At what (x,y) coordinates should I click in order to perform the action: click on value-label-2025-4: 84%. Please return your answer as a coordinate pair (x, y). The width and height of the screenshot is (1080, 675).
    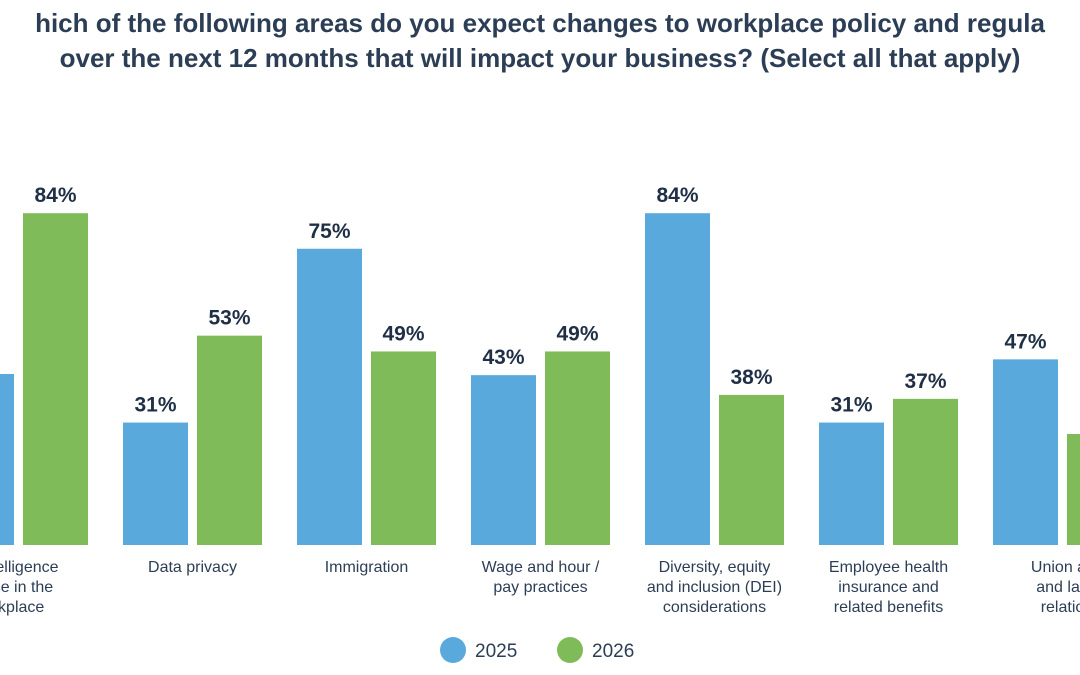
    Looking at the image, I should click on (677, 195).